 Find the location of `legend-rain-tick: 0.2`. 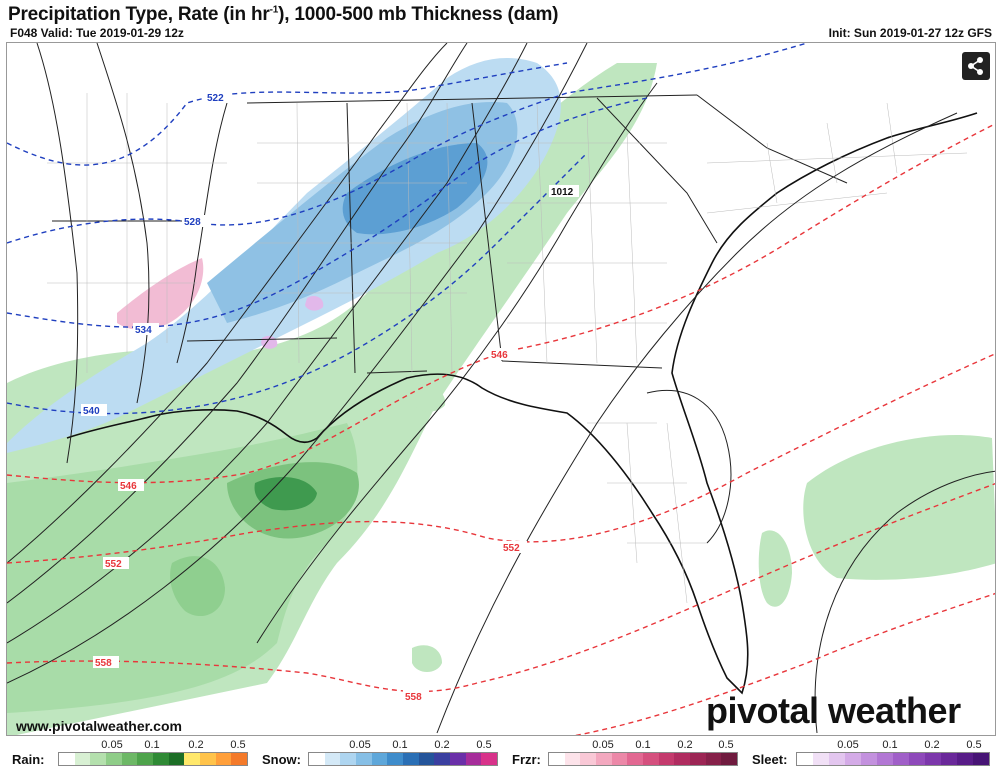

legend-rain-tick: 0.2 is located at coordinates (196, 745).